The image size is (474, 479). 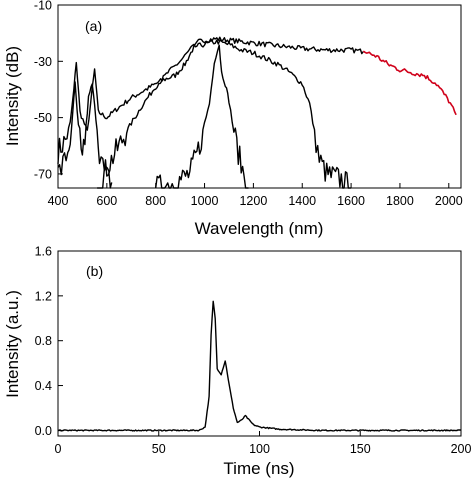 What do you see at coordinates (43, 174) in the screenshot?
I see `panel-a-y-tick-label: -70` at bounding box center [43, 174].